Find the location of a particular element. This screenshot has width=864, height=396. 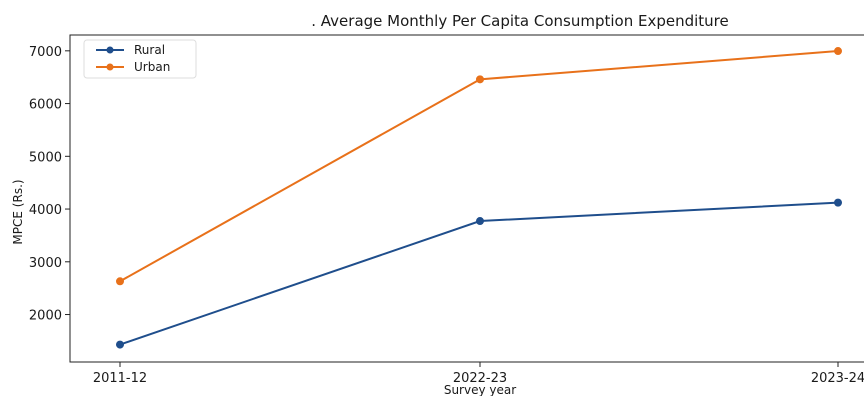

x-axis-label: Survey year is located at coordinates (480, 389).